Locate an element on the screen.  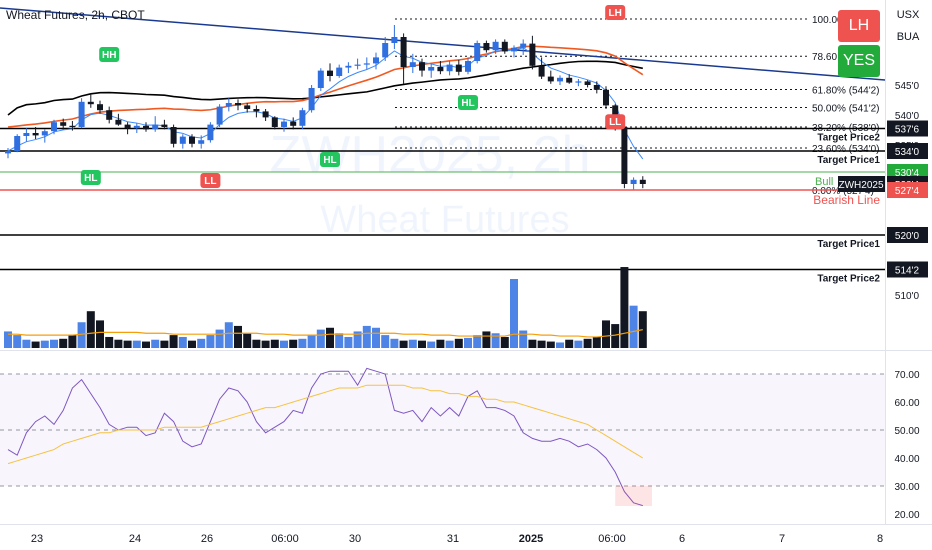
currency-label: USX is located at coordinates (908, 15).